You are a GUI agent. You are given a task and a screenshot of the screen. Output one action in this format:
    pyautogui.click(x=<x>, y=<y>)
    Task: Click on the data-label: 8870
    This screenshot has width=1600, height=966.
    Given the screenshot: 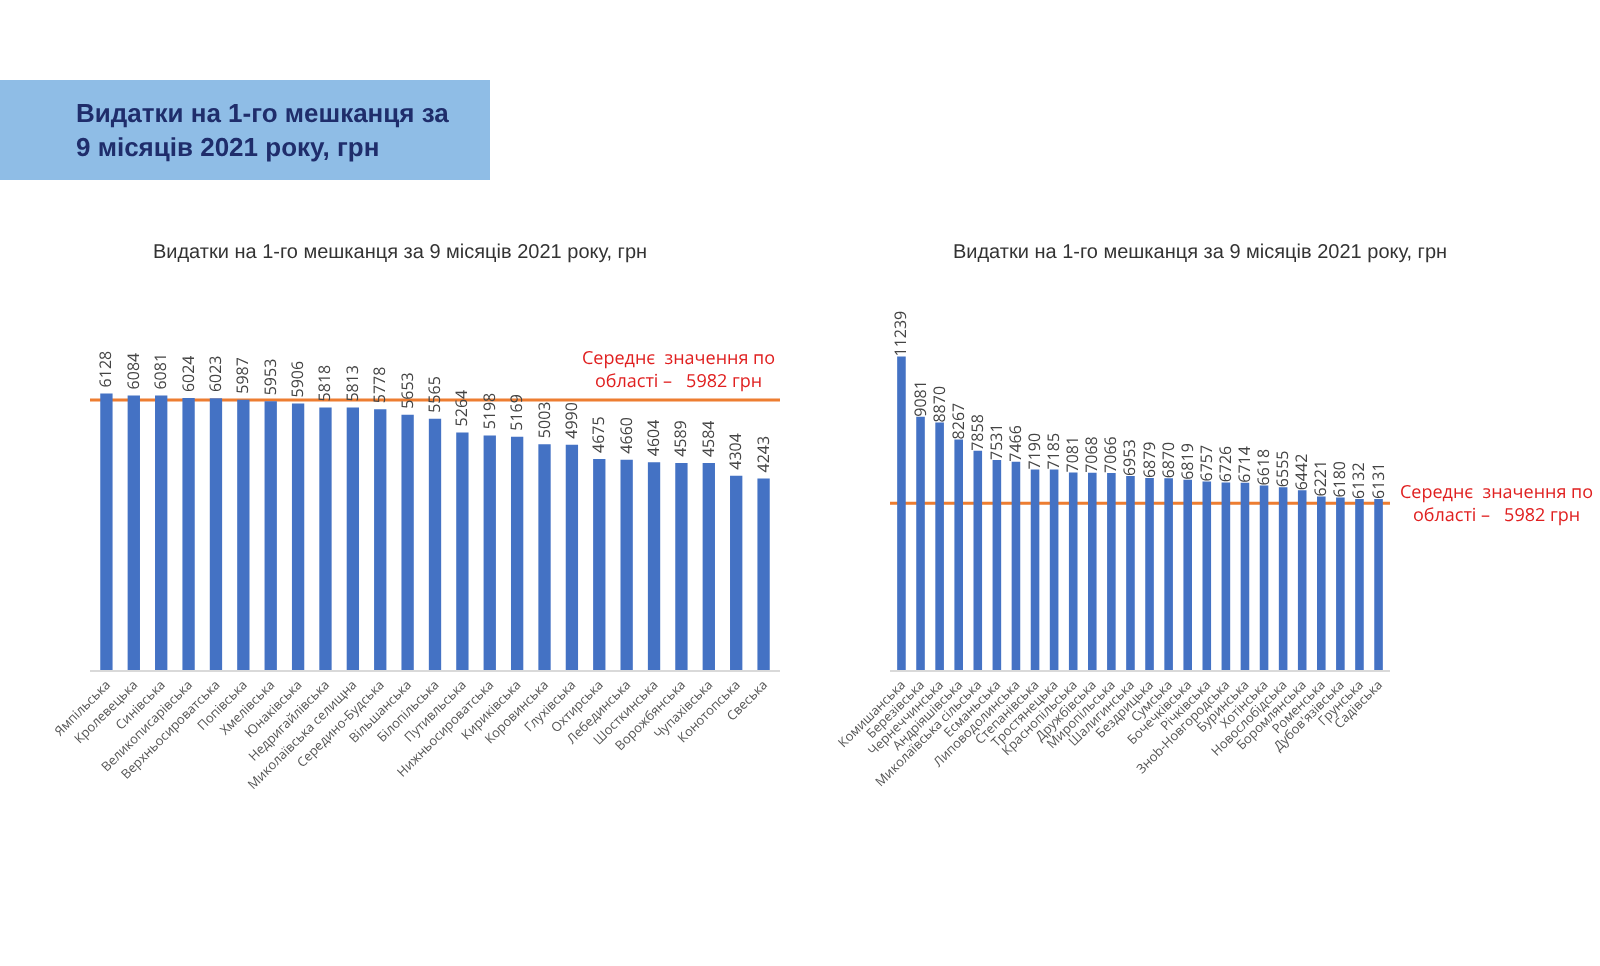 What is the action you would take?
    pyautogui.click(x=939, y=404)
    